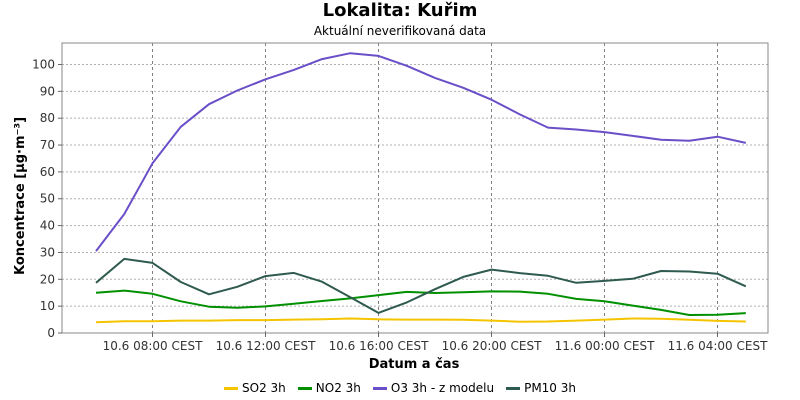 The width and height of the screenshot is (800, 400). Describe the element at coordinates (605, 346) in the screenshot. I see `x-tick-label: 11.6 00:00 CEST` at that location.